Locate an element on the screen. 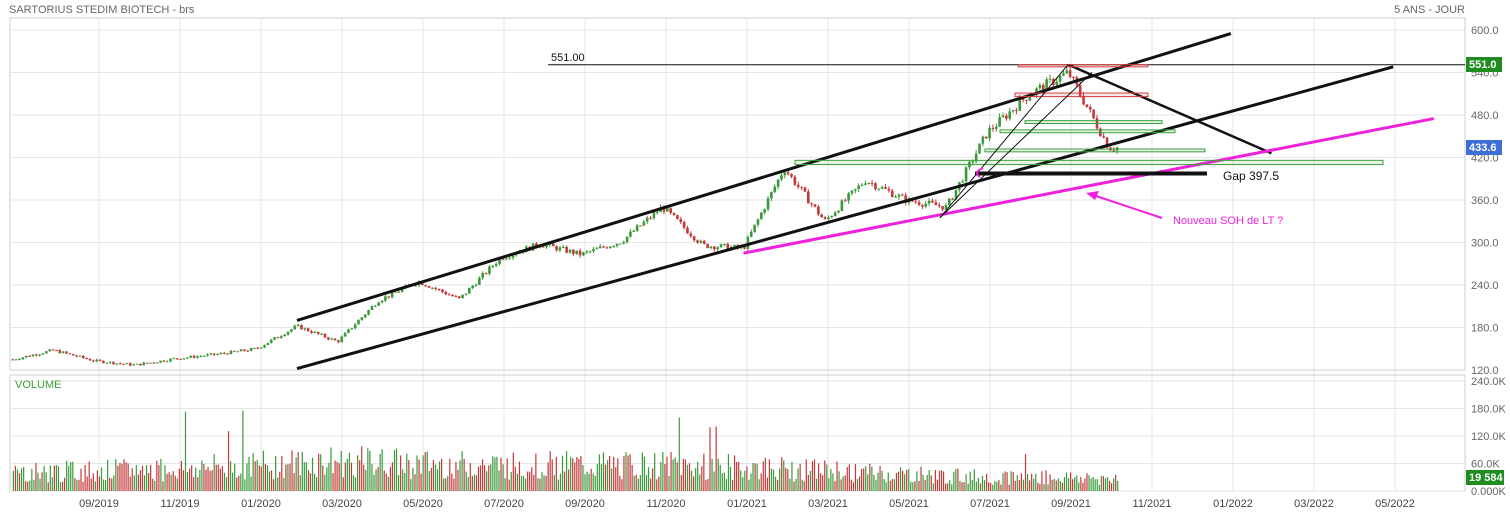 The height and width of the screenshot is (513, 1510). x-tick-label: 05/2021 is located at coordinates (909, 504).